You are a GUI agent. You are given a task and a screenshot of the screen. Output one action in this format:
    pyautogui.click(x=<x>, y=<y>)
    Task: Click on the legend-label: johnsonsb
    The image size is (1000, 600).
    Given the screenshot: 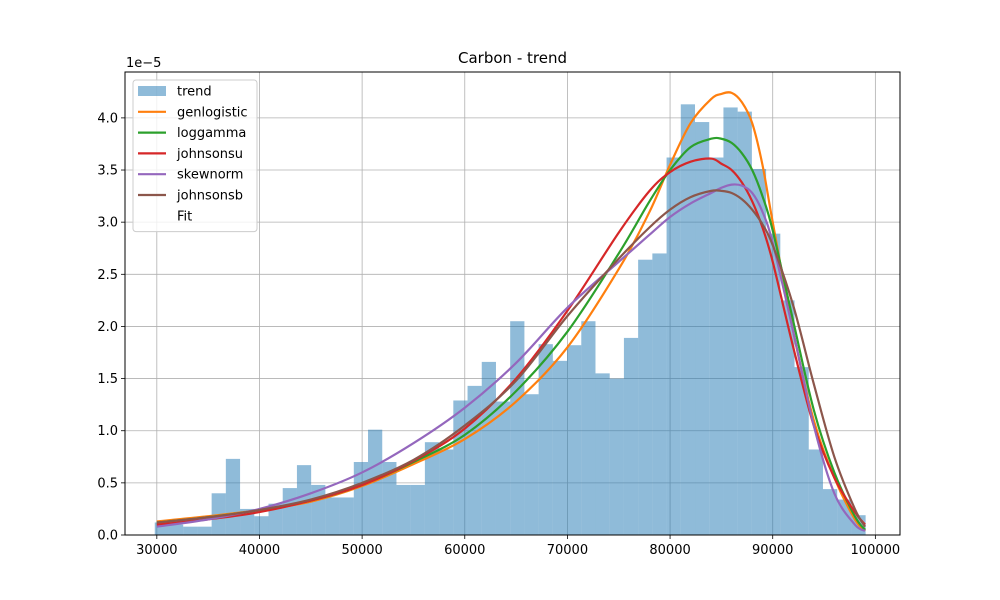 What is the action you would take?
    pyautogui.click(x=209, y=196)
    